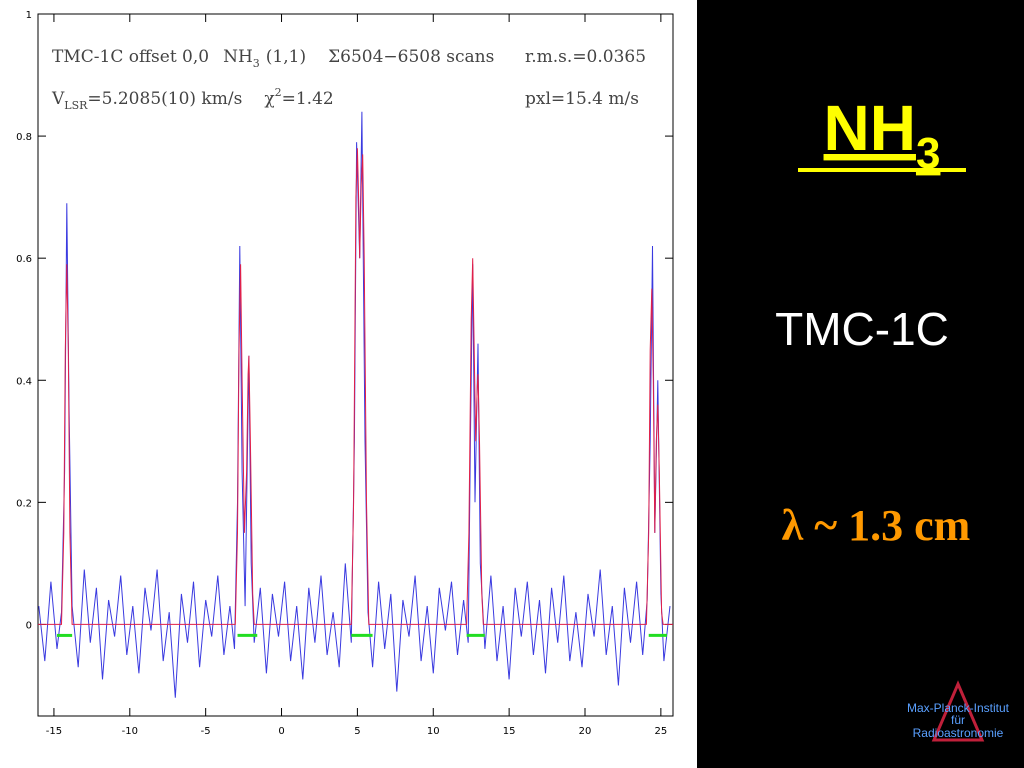  What do you see at coordinates (281, 731) in the screenshot?
I see `x-tick-label: 0` at bounding box center [281, 731].